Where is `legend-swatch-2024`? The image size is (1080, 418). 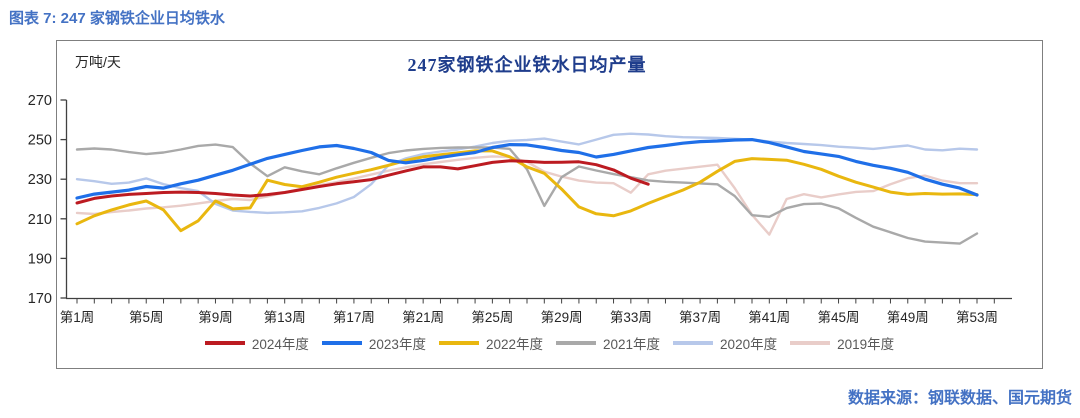
legend-swatch-2024 is located at coordinates (224, 343).